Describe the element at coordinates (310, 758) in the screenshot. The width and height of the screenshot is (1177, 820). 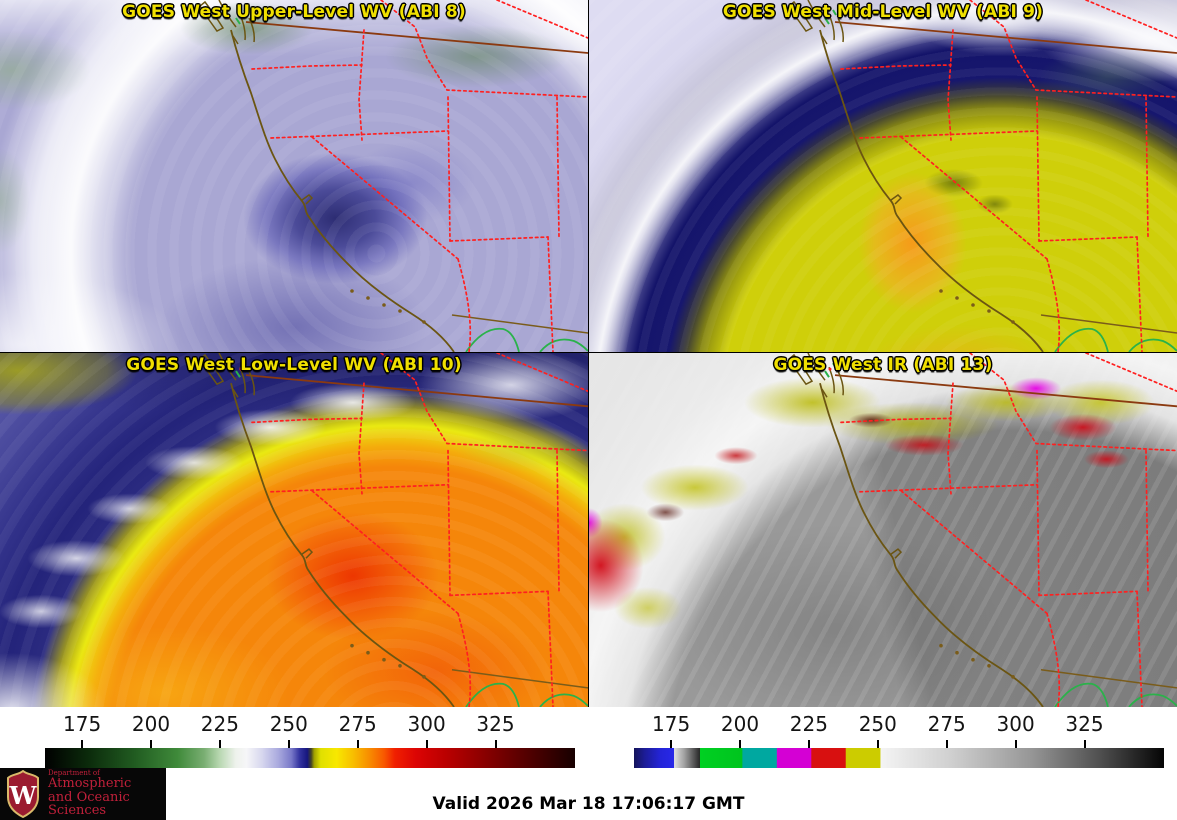
I see `wv-colorbar-gradient` at that location.